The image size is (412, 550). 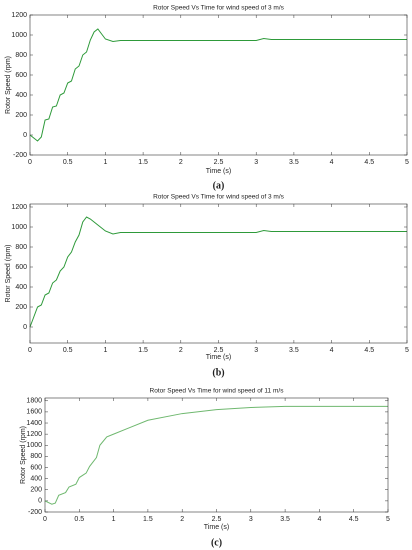 What do you see at coordinates (219, 185) in the screenshot?
I see `caption: (a)` at bounding box center [219, 185].